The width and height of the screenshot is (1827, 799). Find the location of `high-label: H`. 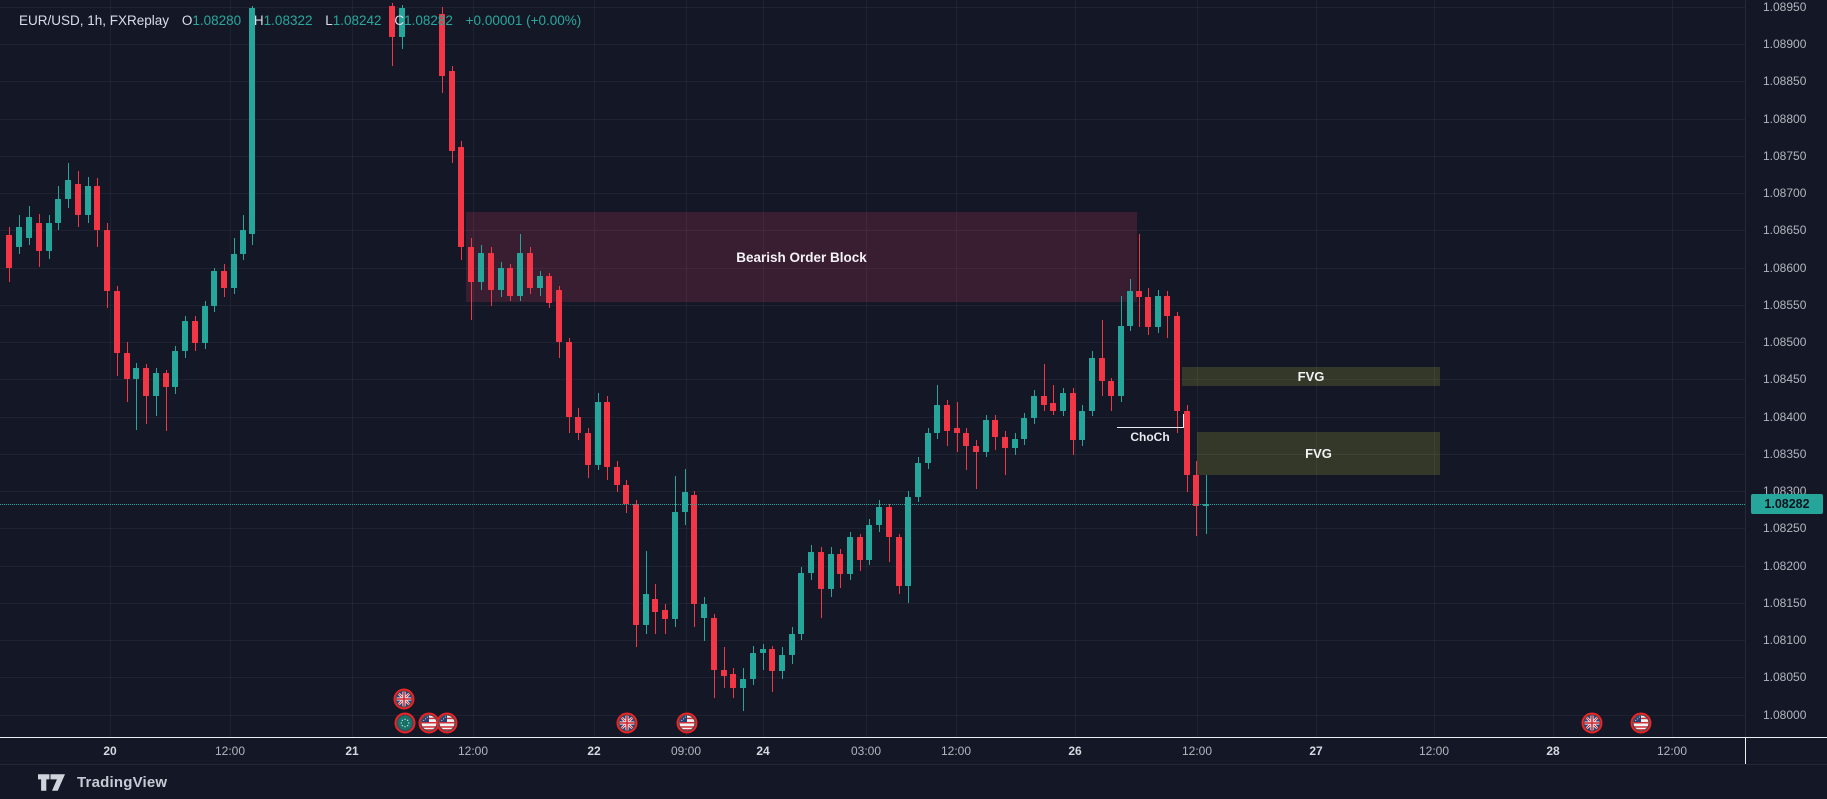

high-label: H is located at coordinates (258, 20).